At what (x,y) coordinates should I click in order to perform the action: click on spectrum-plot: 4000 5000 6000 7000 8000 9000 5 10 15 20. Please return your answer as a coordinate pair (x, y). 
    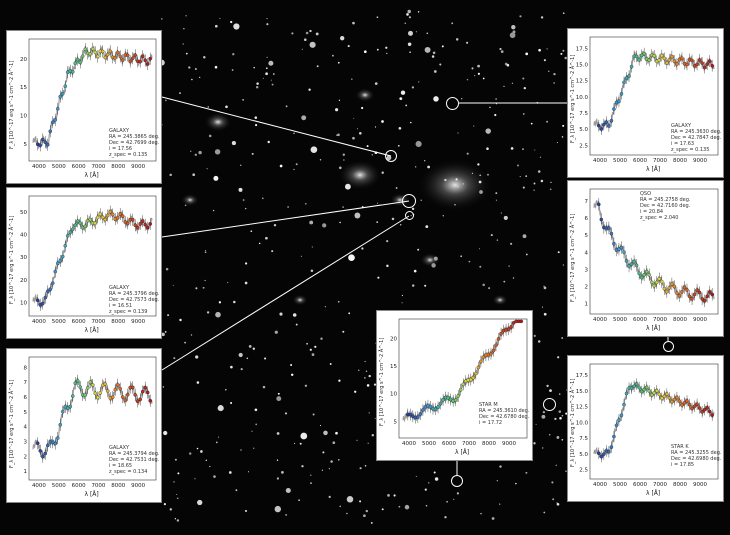
    Looking at the image, I should click on (88, 104).